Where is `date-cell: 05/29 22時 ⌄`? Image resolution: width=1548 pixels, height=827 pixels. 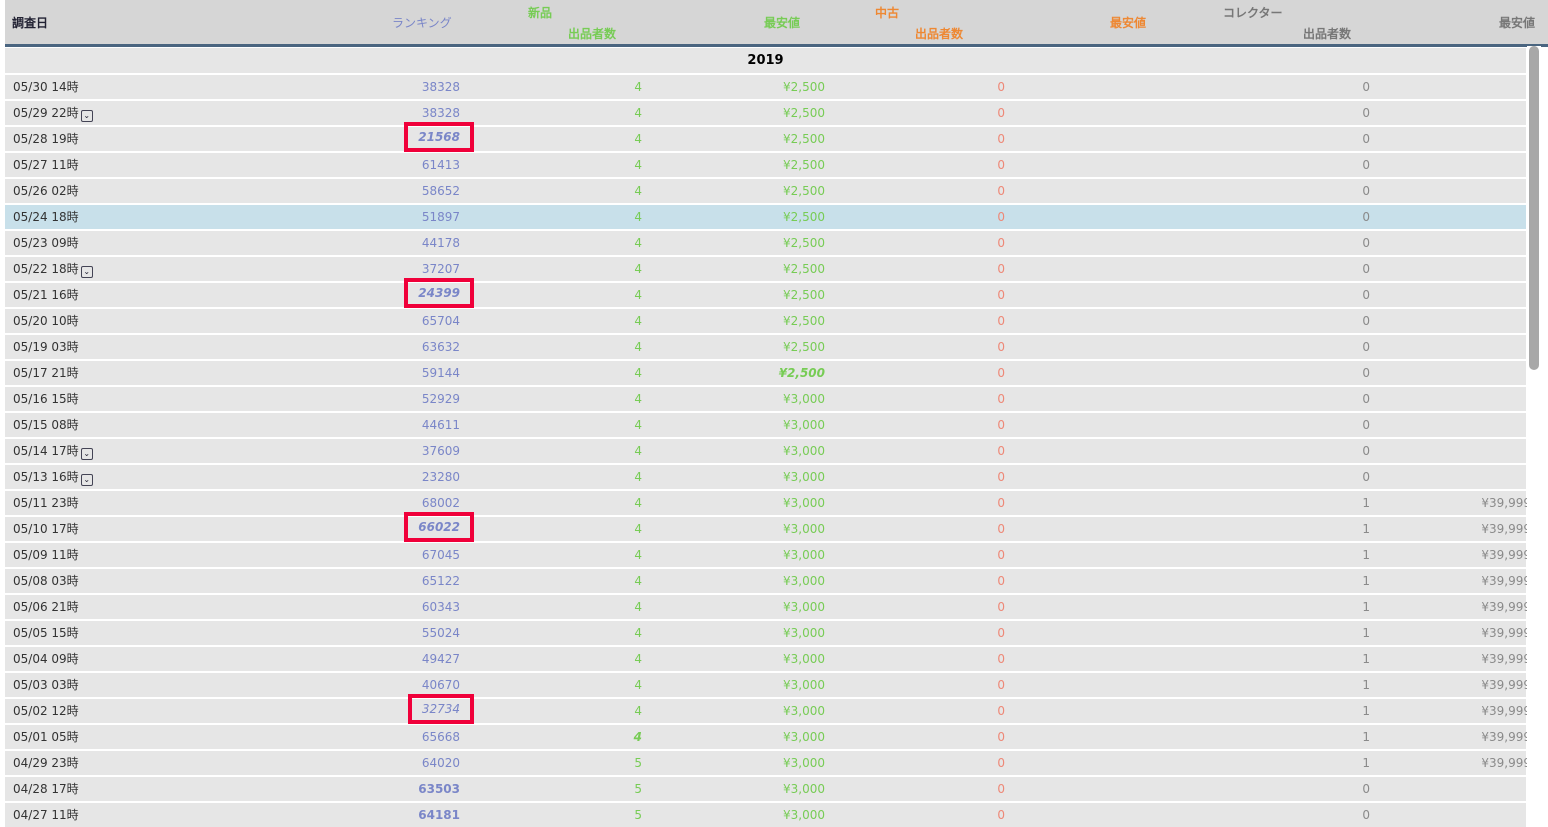 date-cell: 05/29 22時 ⌄ is located at coordinates (53, 113).